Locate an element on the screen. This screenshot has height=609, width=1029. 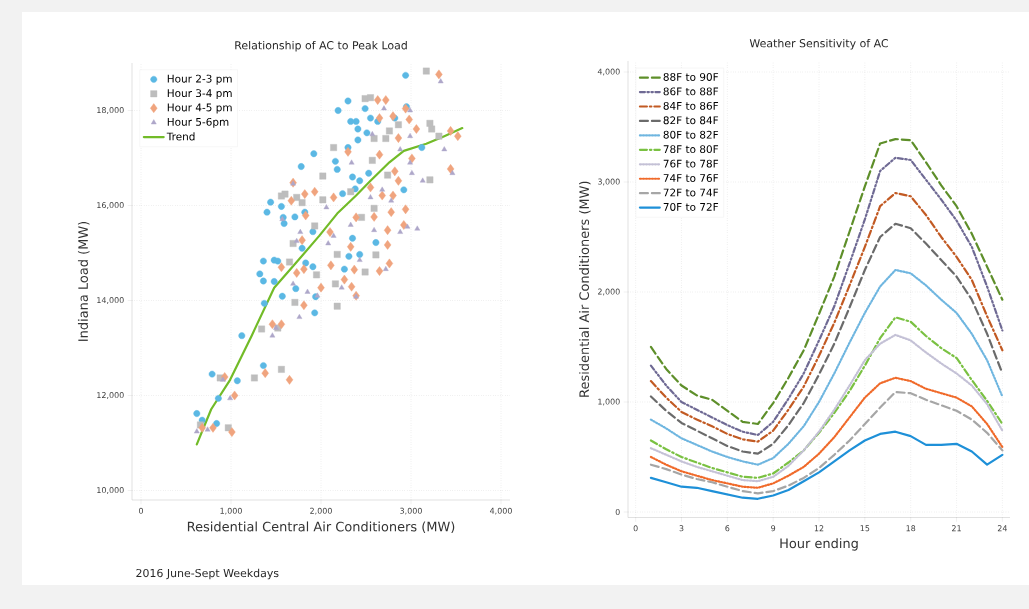
y-axis-title: Indiana Load (MW) is located at coordinates (83, 281).